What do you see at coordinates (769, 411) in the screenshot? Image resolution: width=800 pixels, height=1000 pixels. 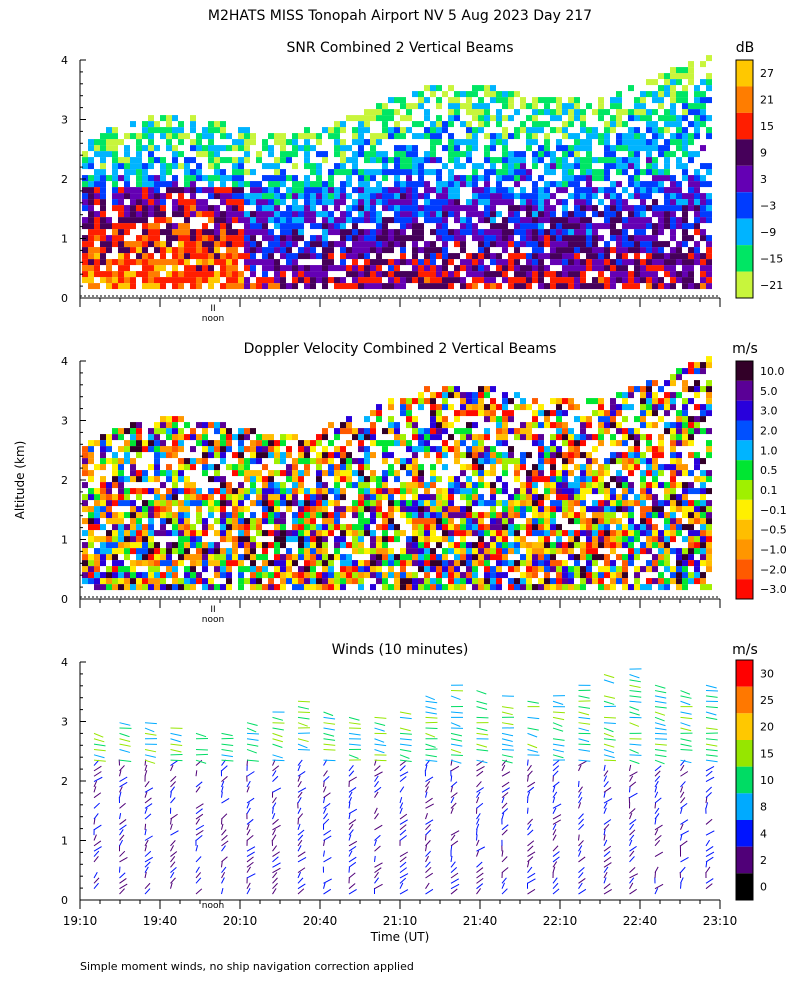 I see `colorbar-label: 3.0` at bounding box center [769, 411].